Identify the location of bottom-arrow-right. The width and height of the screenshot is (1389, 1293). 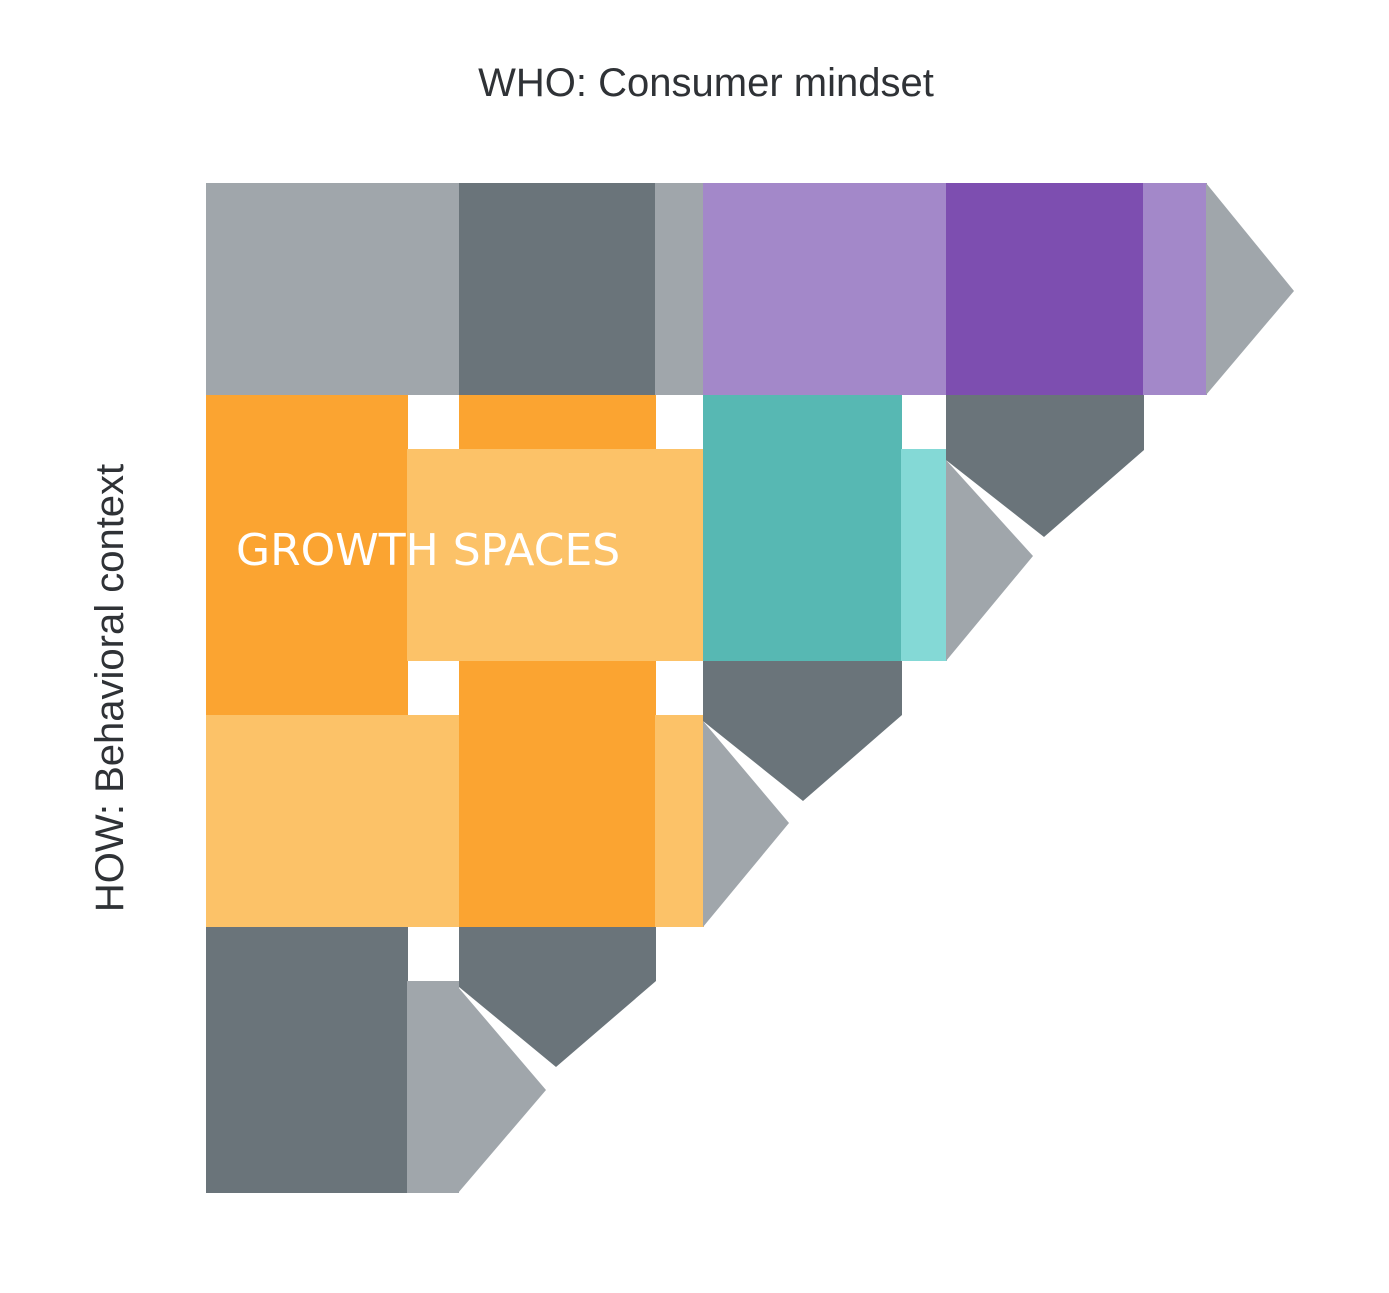
(502, 1090).